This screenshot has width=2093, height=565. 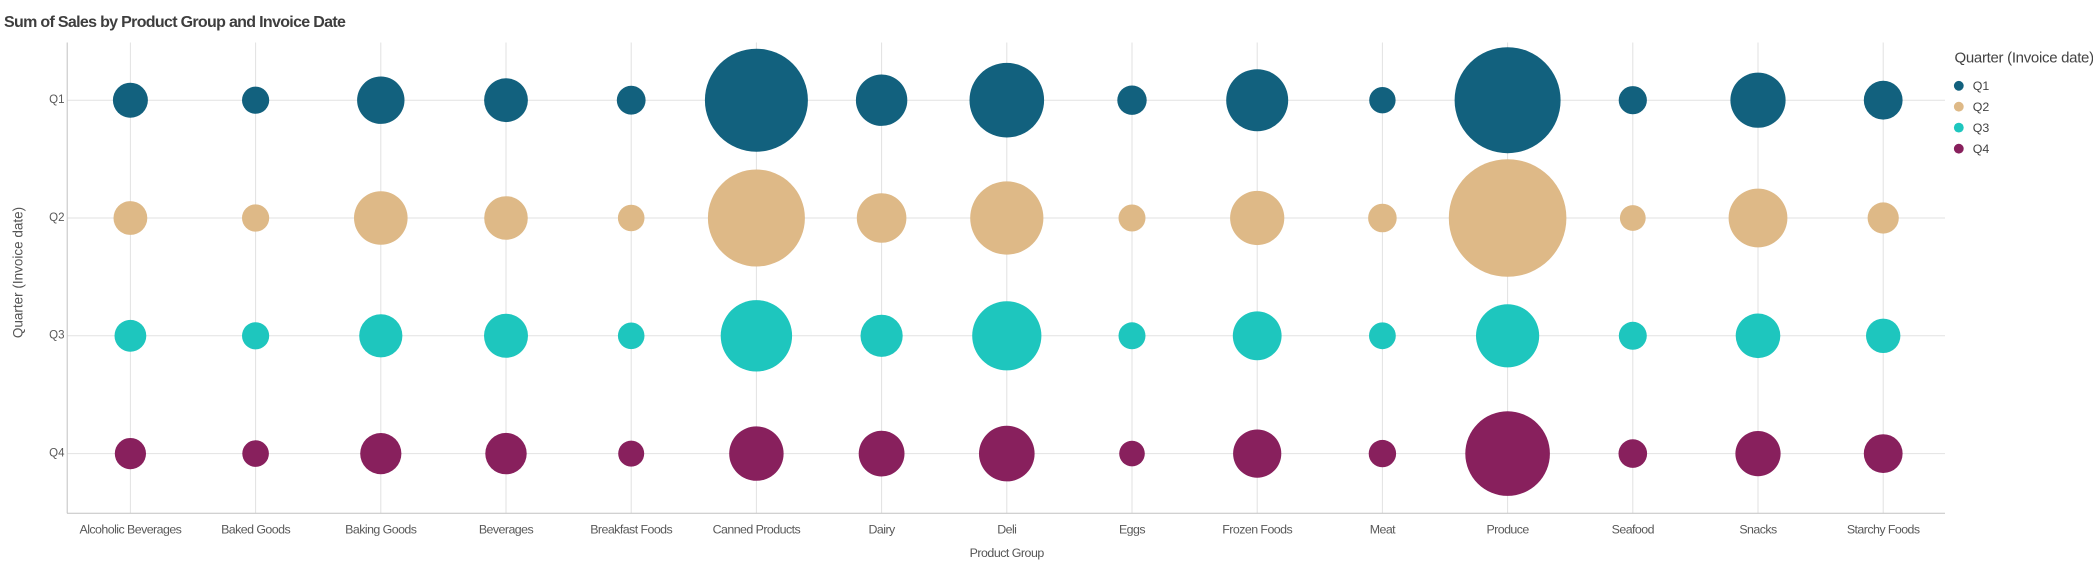 I want to click on svg-text: Seafood, so click(x=1633, y=530).